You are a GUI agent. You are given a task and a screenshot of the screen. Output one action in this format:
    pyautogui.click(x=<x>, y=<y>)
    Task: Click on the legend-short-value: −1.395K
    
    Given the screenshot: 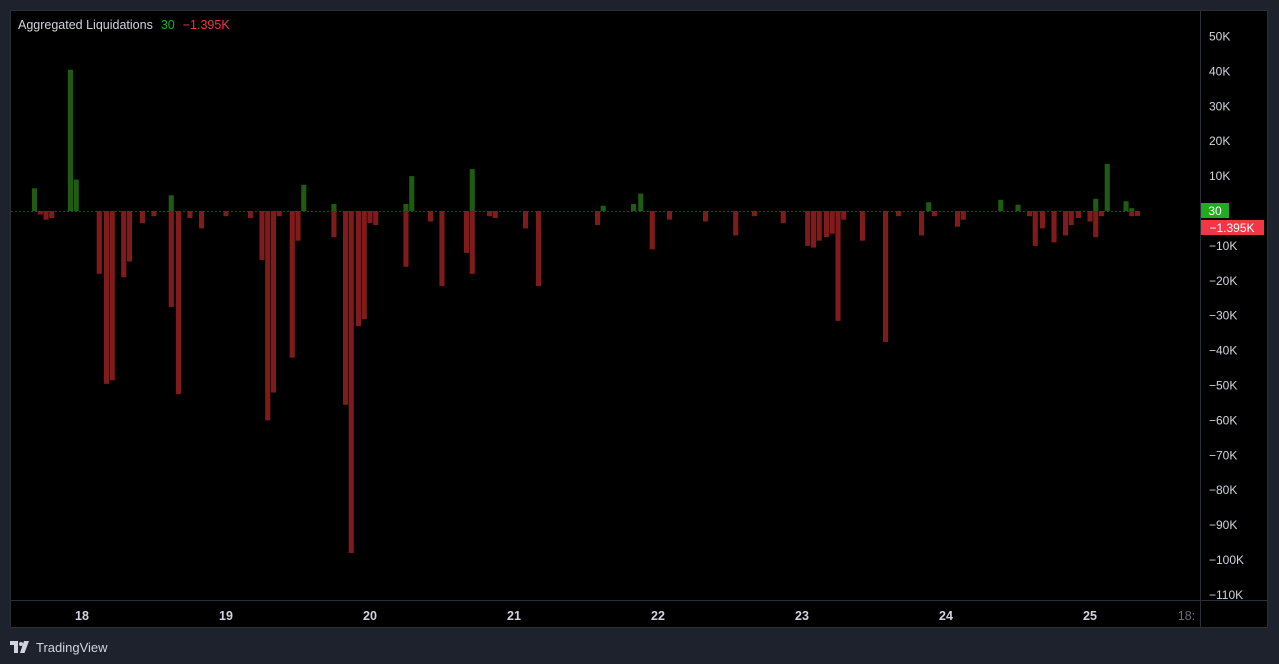 What is the action you would take?
    pyautogui.click(x=206, y=25)
    